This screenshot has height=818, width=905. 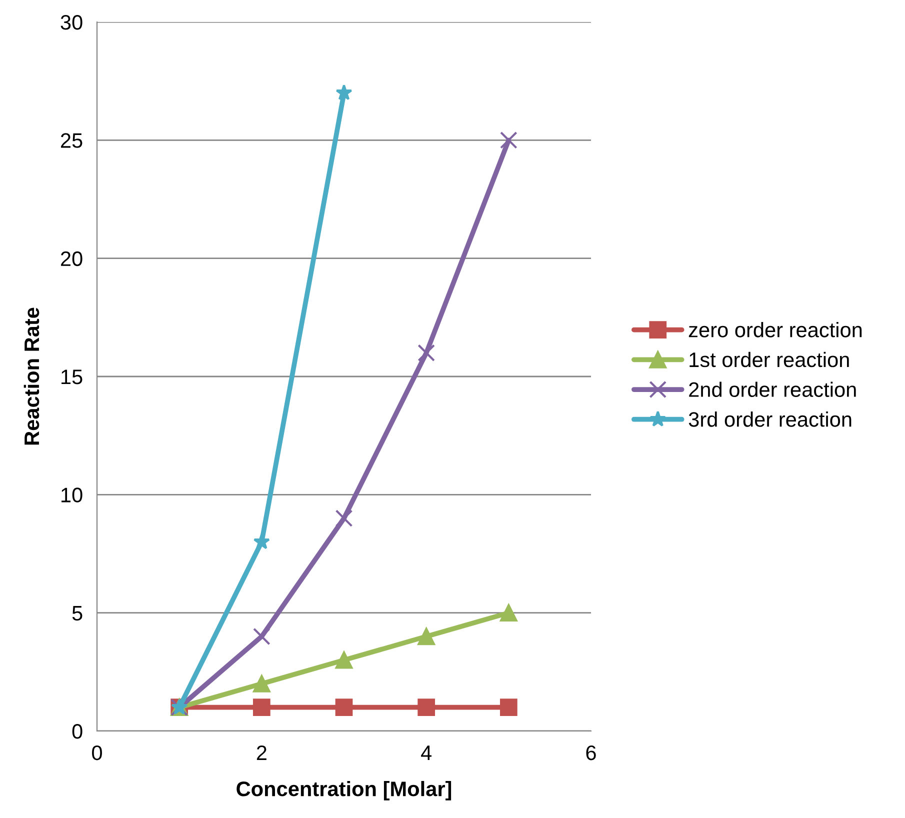 I want to click on y-tick-label: 25, so click(x=71, y=140).